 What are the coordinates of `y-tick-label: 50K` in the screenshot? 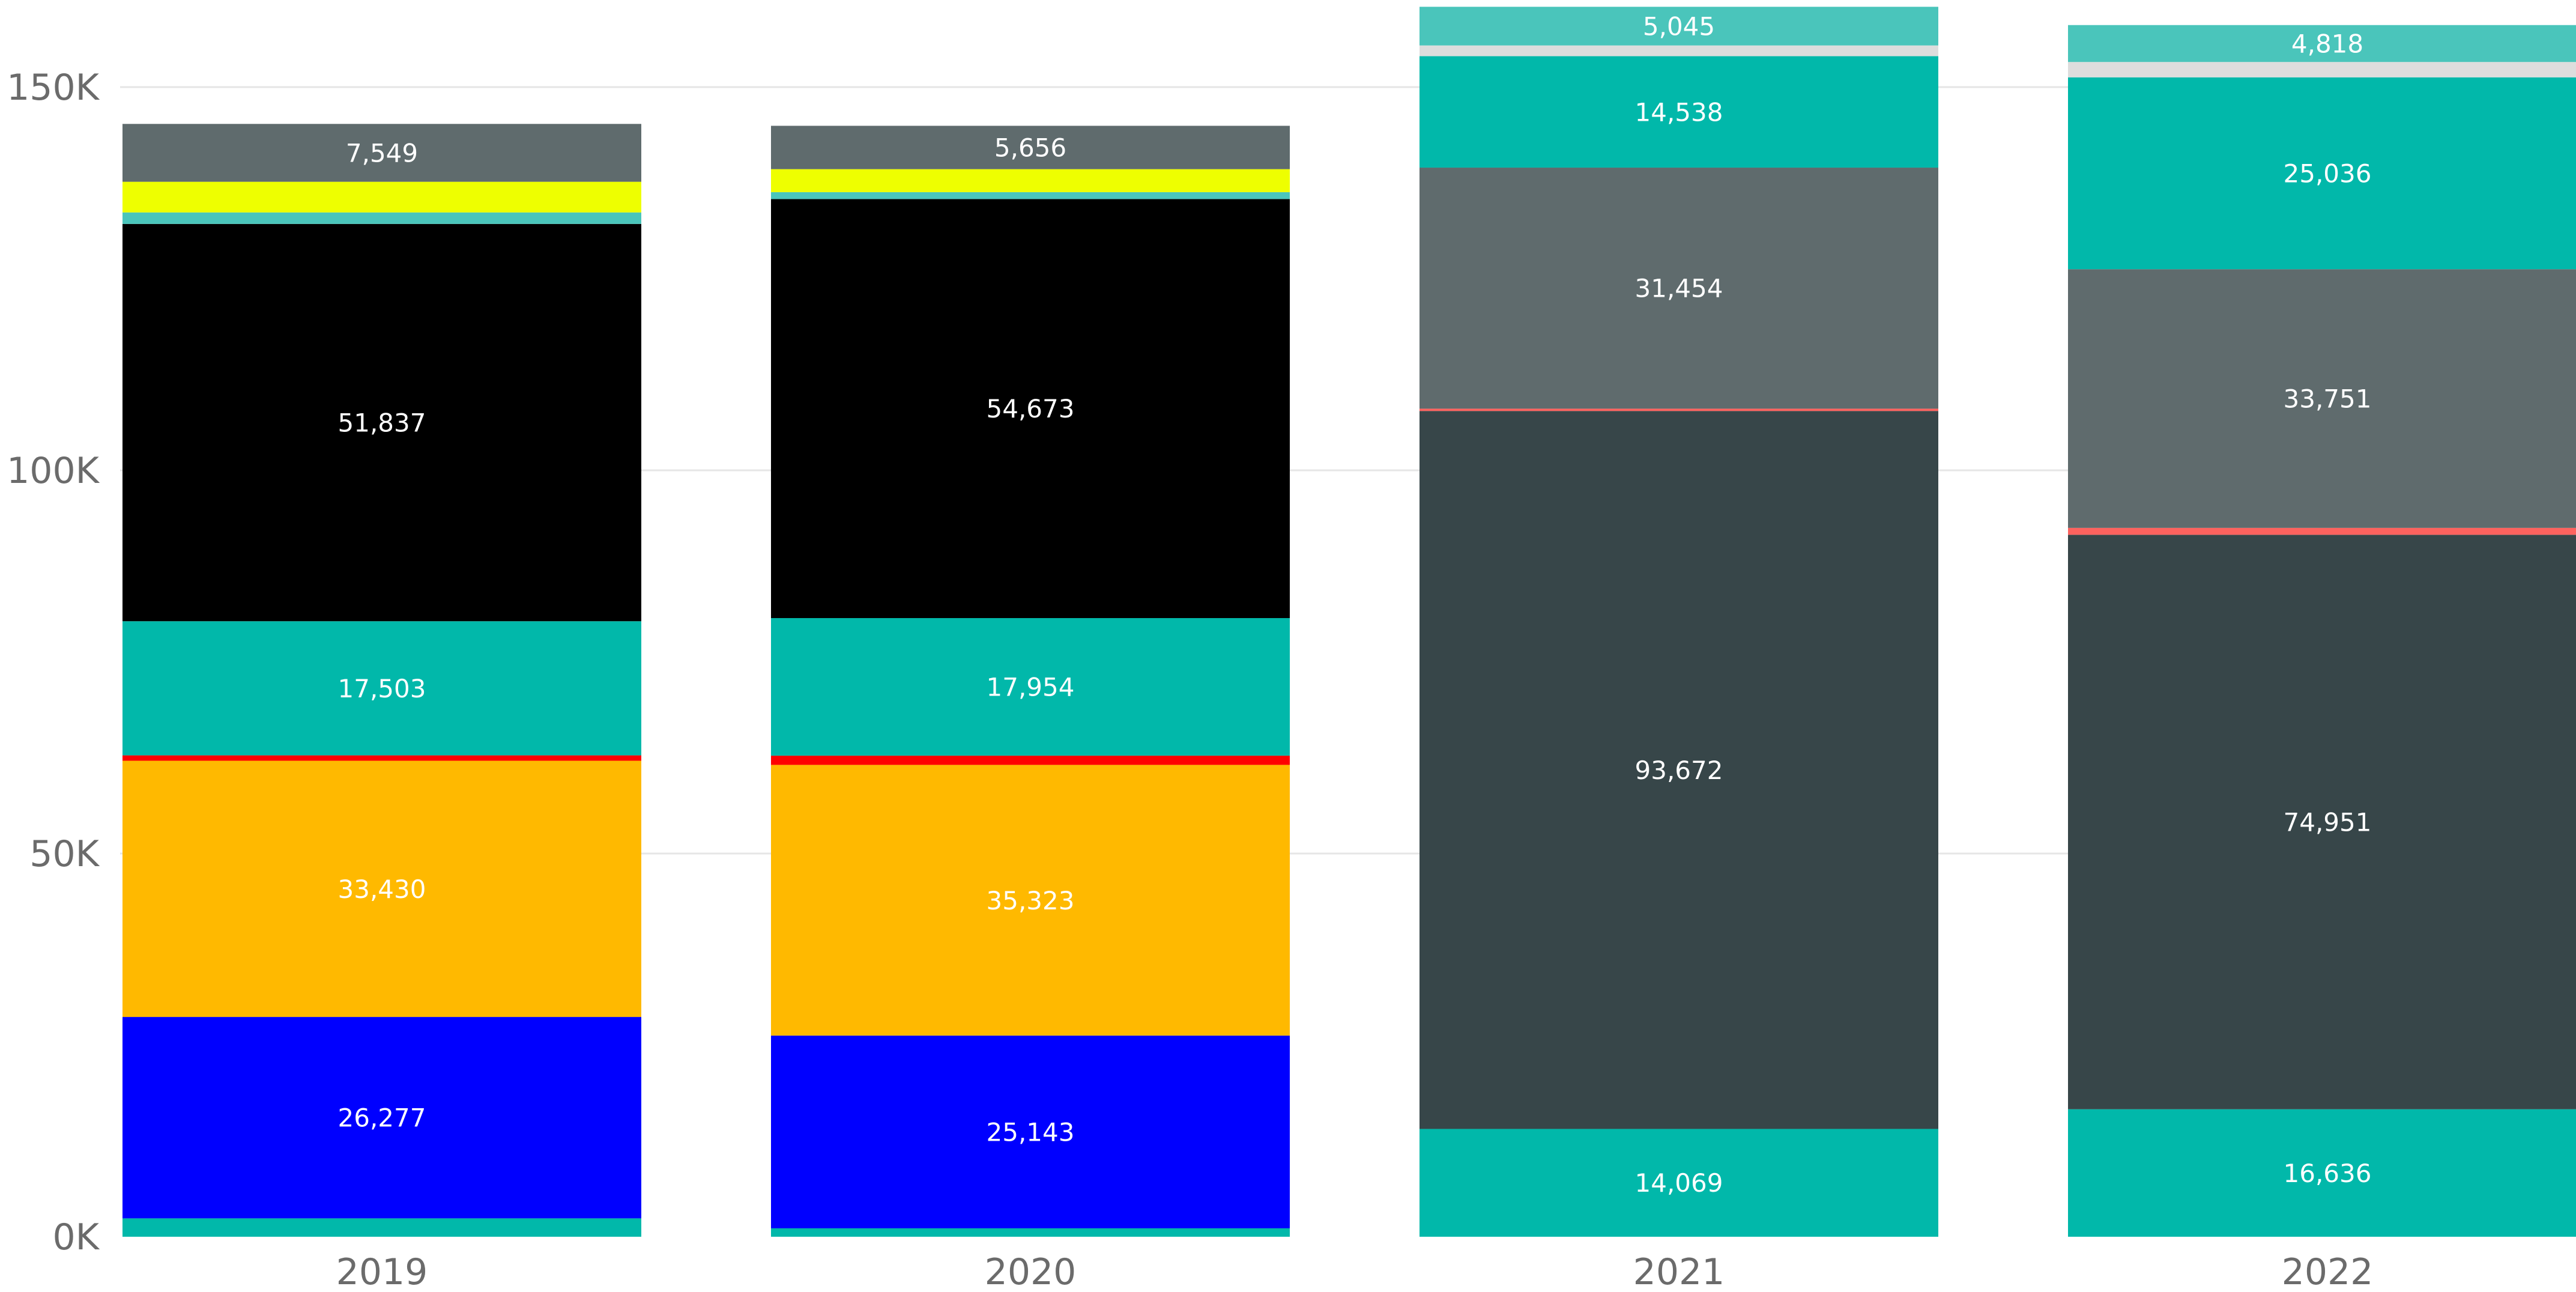 It's located at (64, 854).